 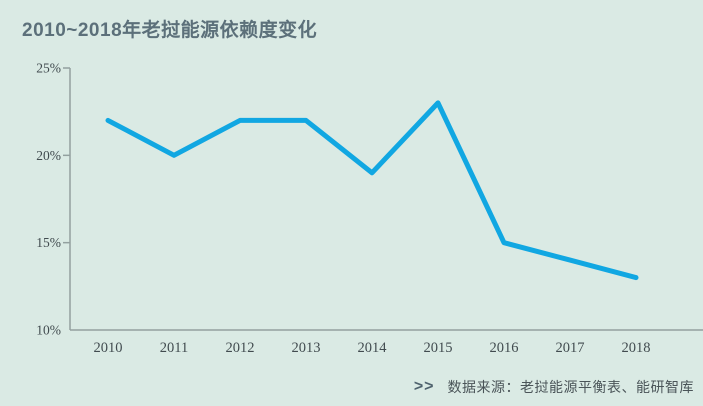 I want to click on y-tick-label: 15%, so click(x=48, y=242).